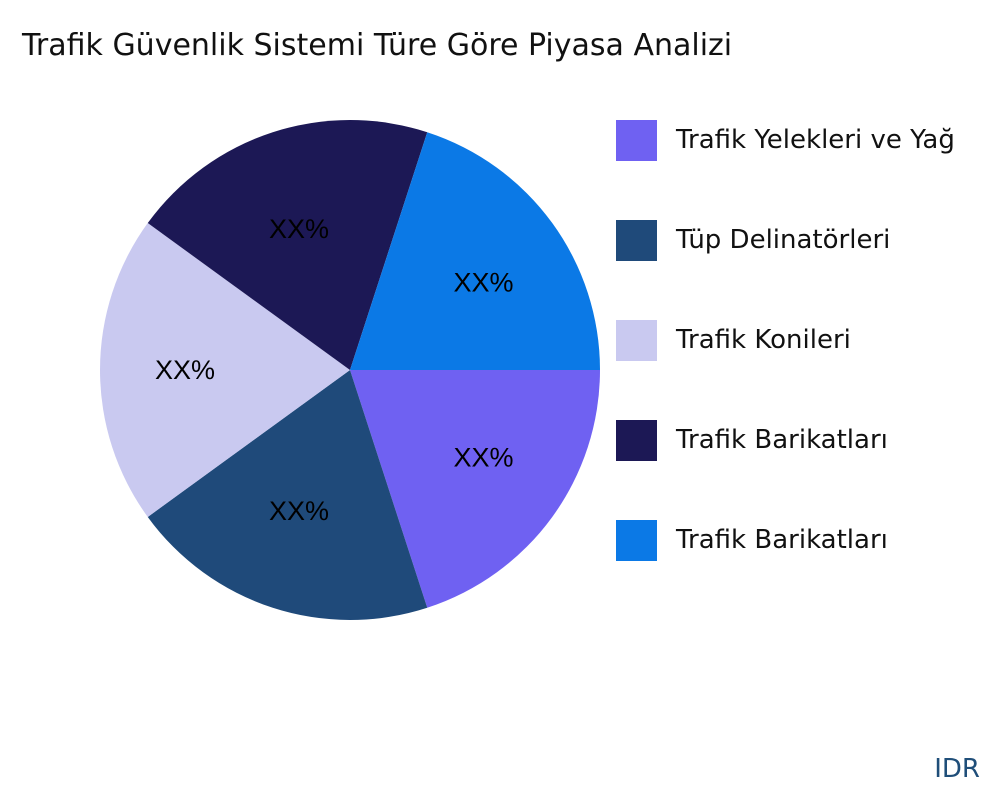 This screenshot has width=1000, height=800. I want to click on legend-item: Tüp Delinatörleri, so click(753, 240).